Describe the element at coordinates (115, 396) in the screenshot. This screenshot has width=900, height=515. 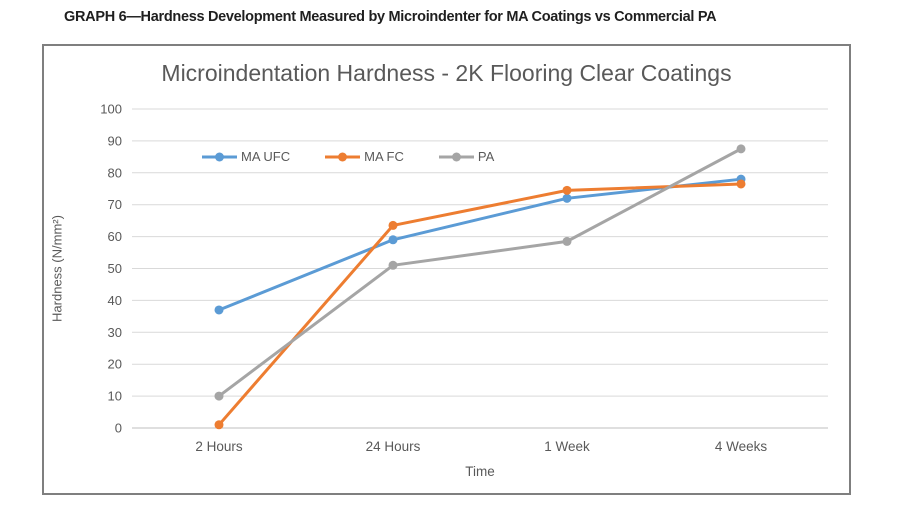
I see `y-tick-label: 10` at that location.